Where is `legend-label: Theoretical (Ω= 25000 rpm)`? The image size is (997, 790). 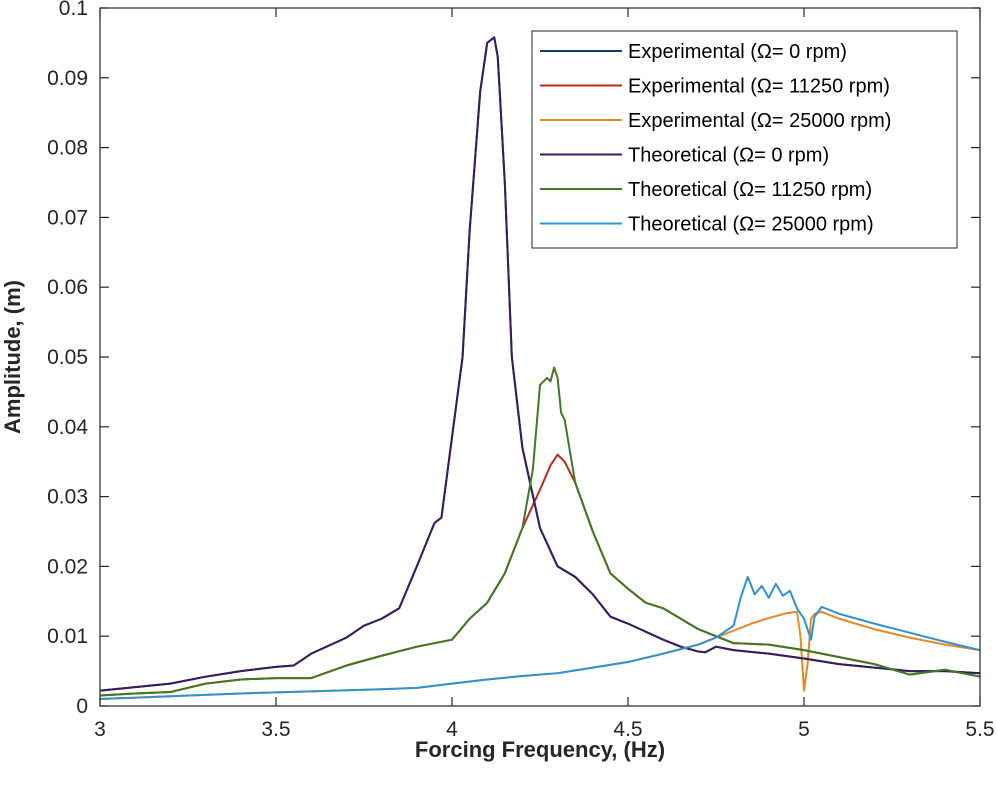 legend-label: Theoretical (Ω= 25000 rpm) is located at coordinates (751, 225).